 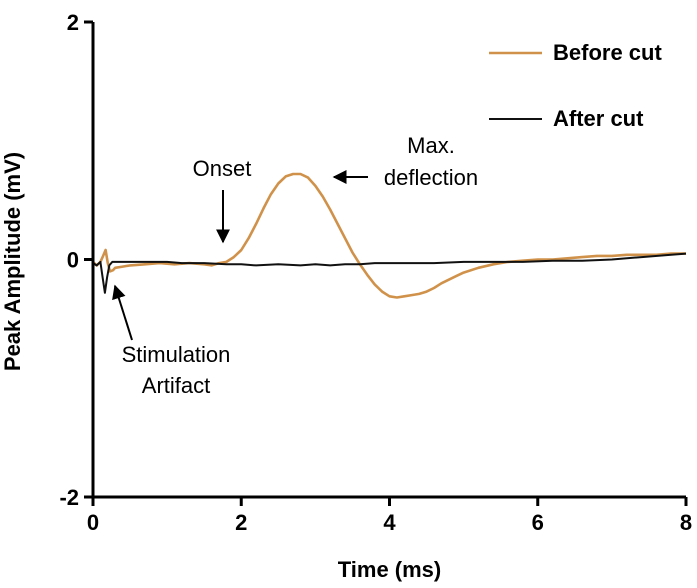 What do you see at coordinates (222, 200) in the screenshot?
I see `annotation-onset: Onset` at bounding box center [222, 200].